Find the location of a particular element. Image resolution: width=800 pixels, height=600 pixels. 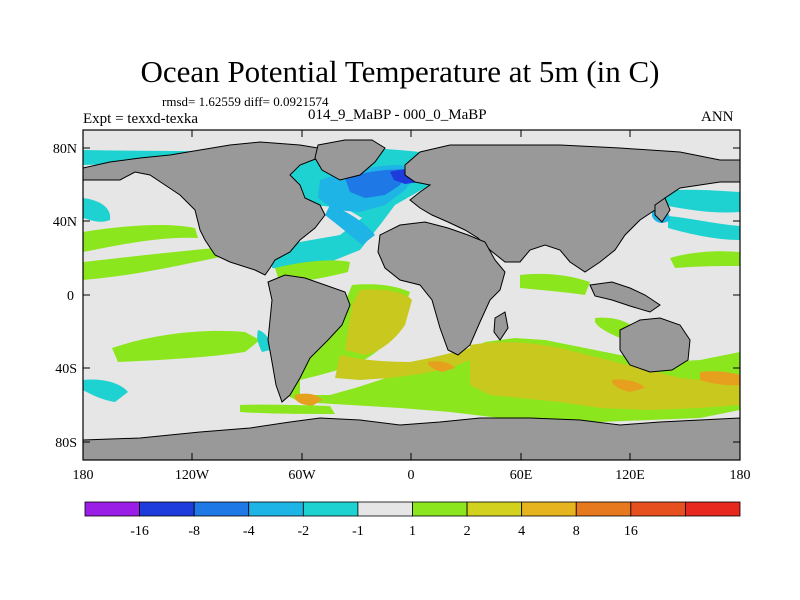

nw-pacific-cool-patch is located at coordinates (697, 201).